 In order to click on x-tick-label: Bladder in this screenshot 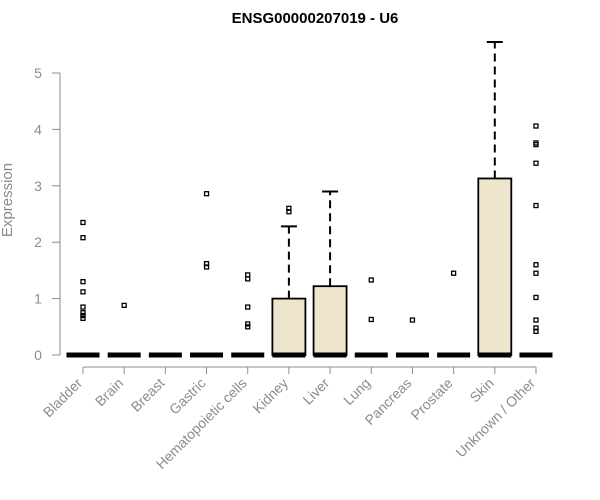, I will do `click(63, 398)`.